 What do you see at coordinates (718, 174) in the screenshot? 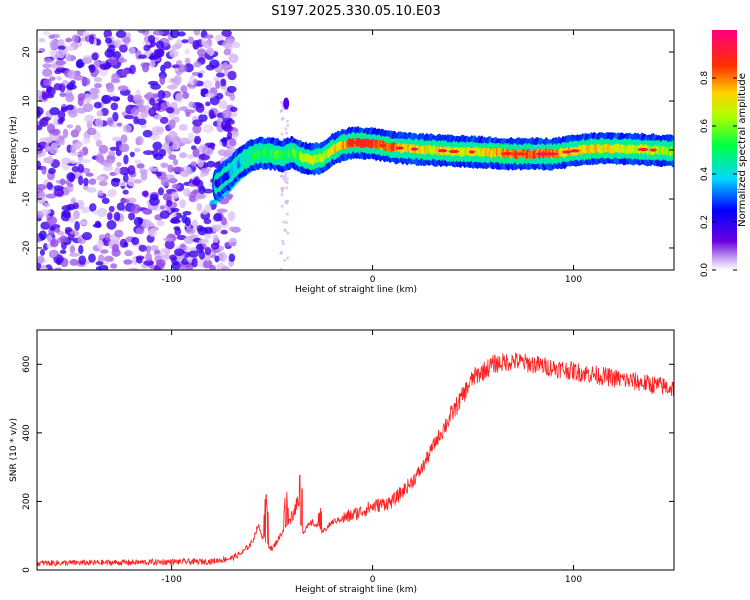
I see `colorbar-ticks: 0.0 0.2 0.4 0.6 0.8` at bounding box center [718, 174].